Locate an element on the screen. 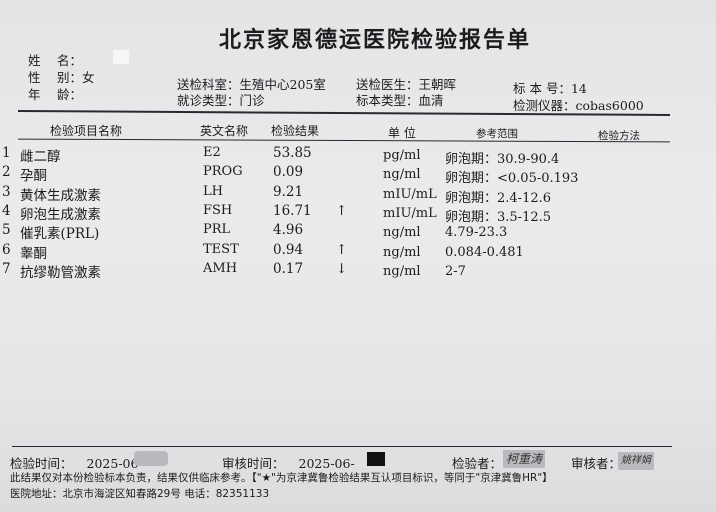 The image size is (716, 512). name-field: 姓 名： is located at coordinates (55, 59).